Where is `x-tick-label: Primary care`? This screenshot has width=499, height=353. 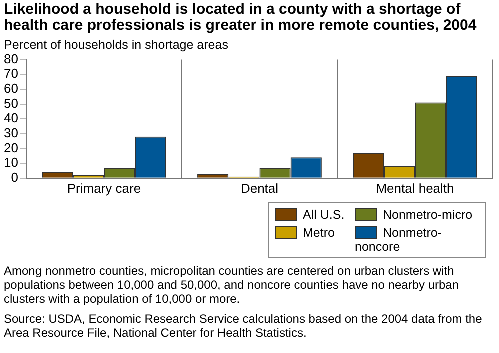 x-tick-label: Primary care is located at coordinates (104, 188).